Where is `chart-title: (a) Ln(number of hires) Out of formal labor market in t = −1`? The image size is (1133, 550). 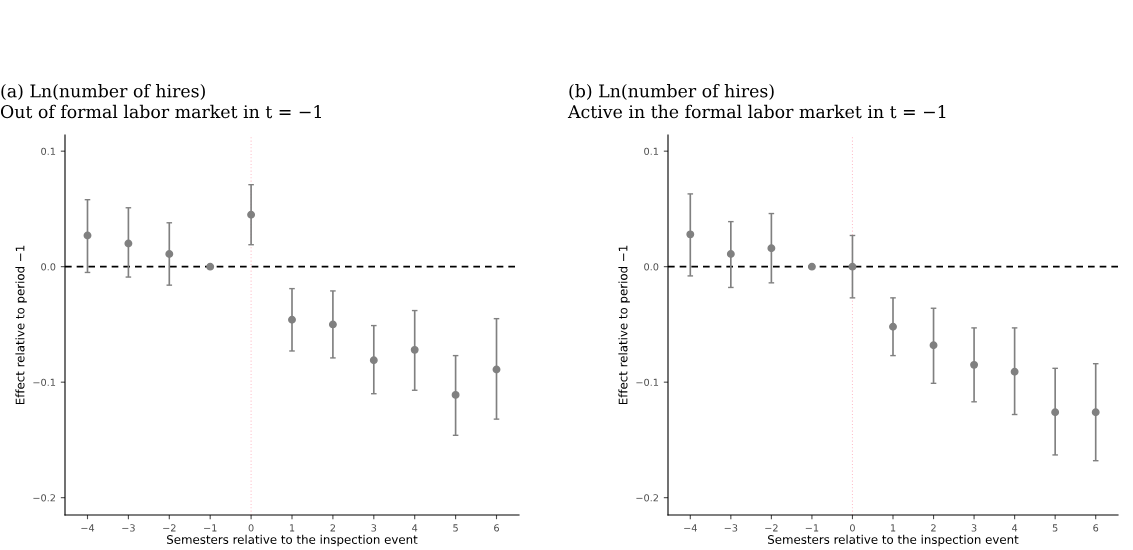
chart-title: (a) Ln(number of hires) Out of formal labor market in t = −1 is located at coordinates (160, 101).